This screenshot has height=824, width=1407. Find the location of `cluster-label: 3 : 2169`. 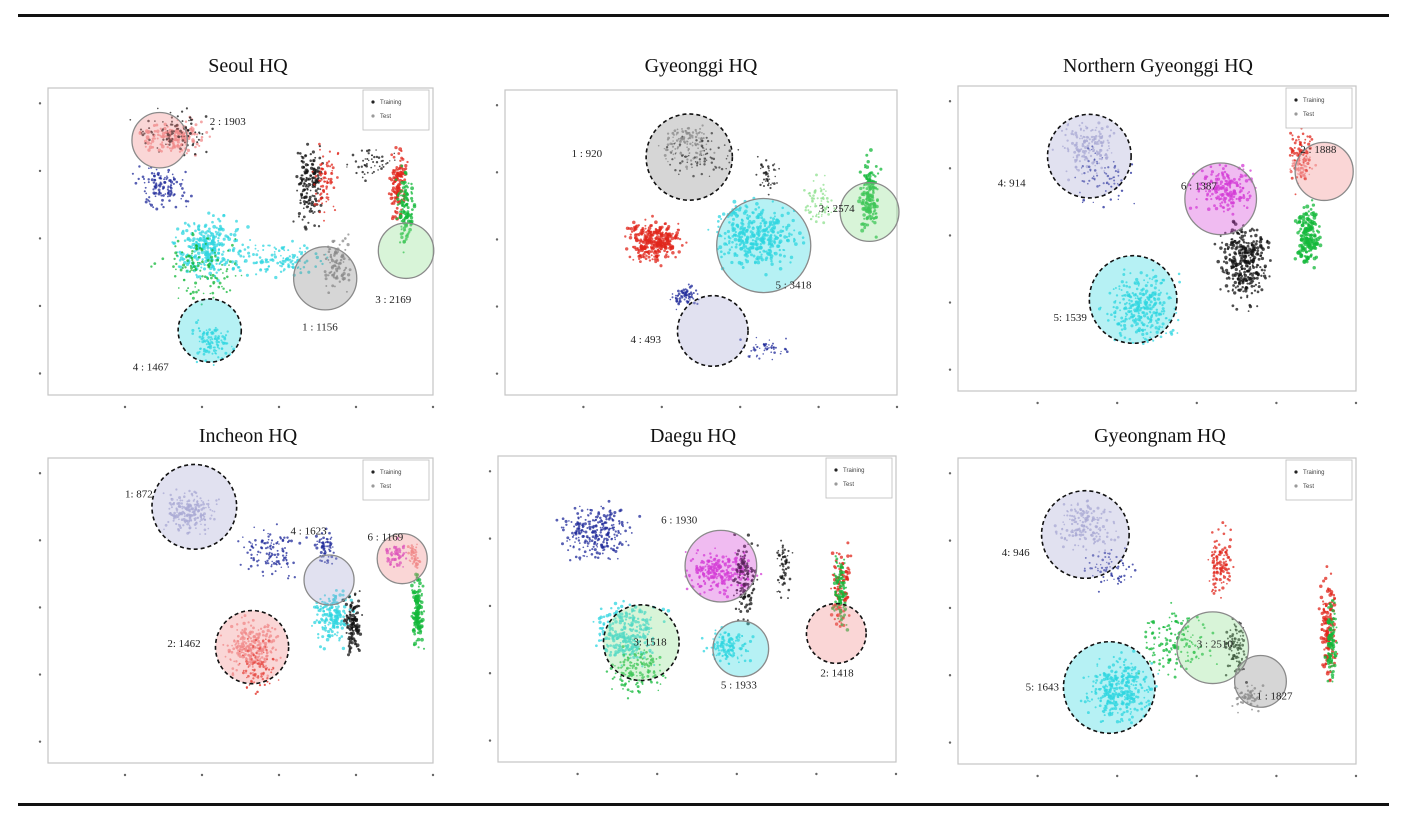

cluster-label: 3 : 2169 is located at coordinates (393, 300).